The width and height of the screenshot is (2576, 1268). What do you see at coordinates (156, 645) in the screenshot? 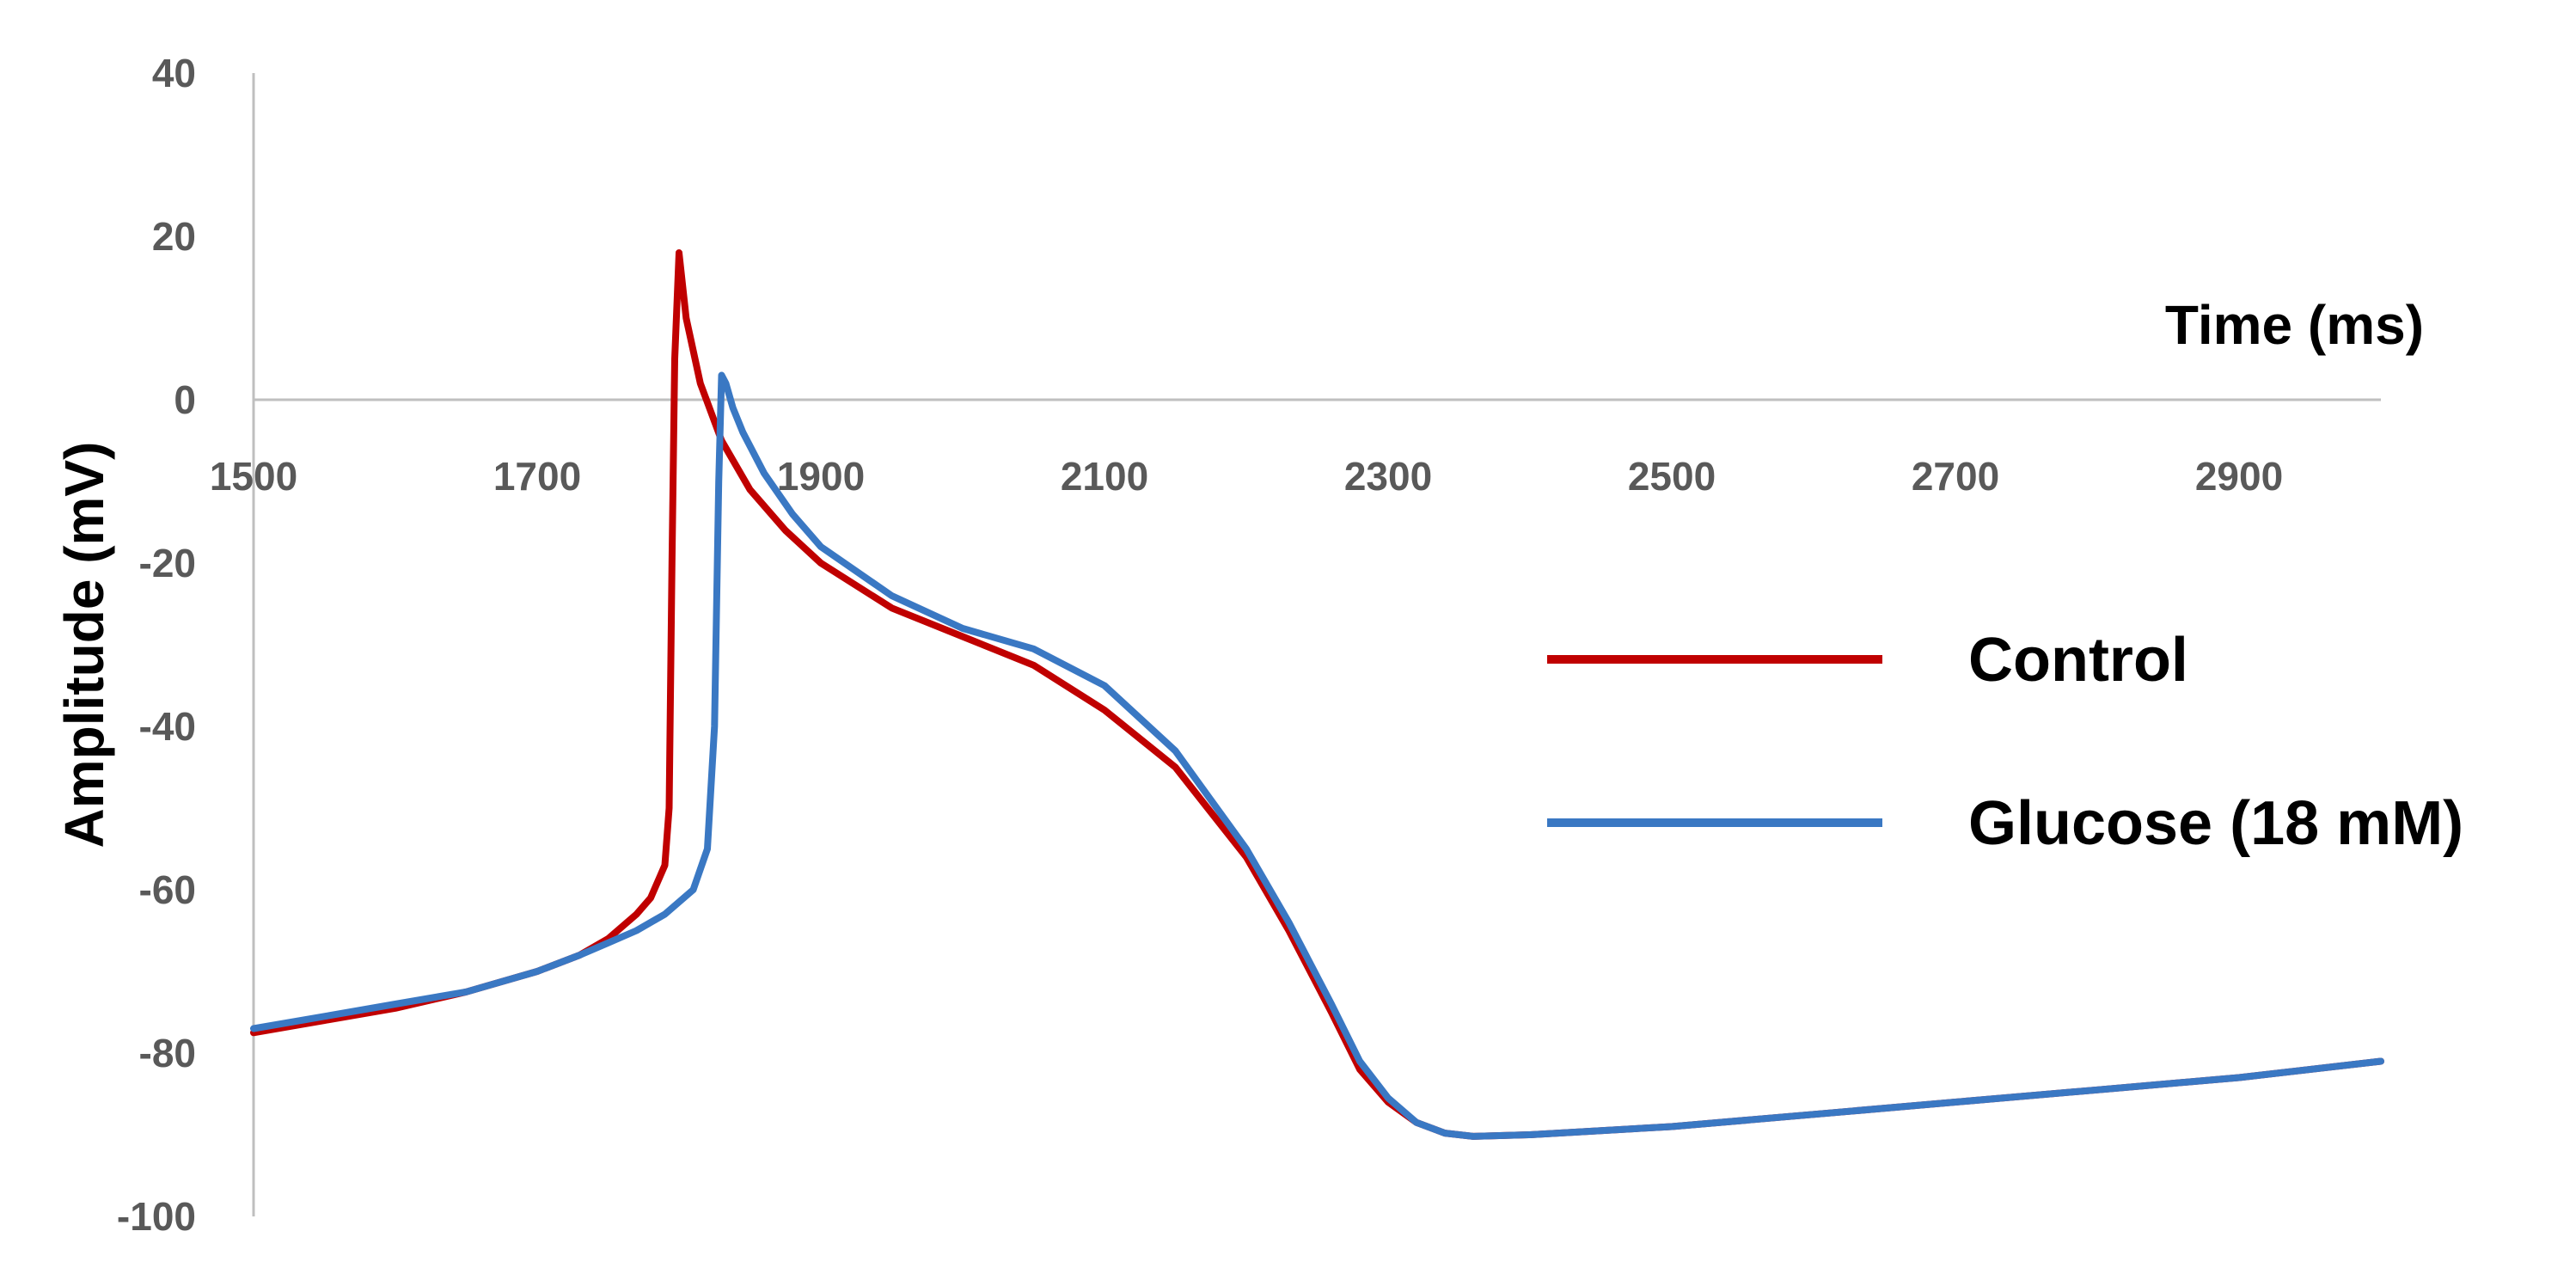
I see `y-tick-labels: 40 20 0 -20 -40 -60 -80 -100` at bounding box center [156, 645].